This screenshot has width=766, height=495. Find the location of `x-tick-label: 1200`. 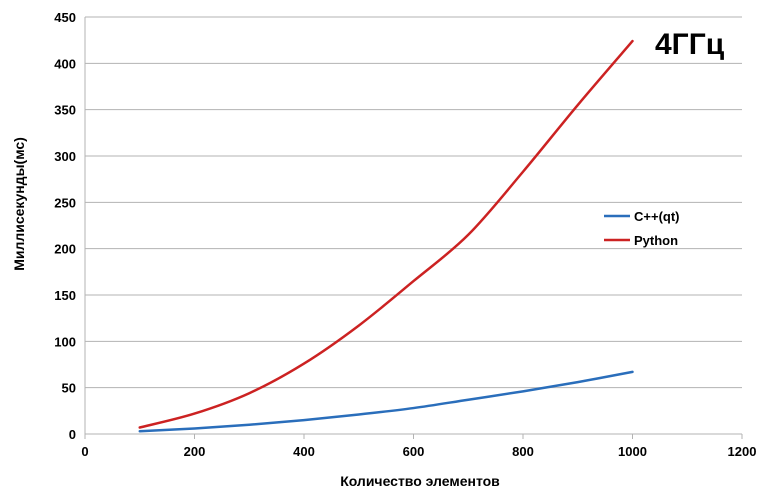

x-tick-label: 1200 is located at coordinates (742, 451).